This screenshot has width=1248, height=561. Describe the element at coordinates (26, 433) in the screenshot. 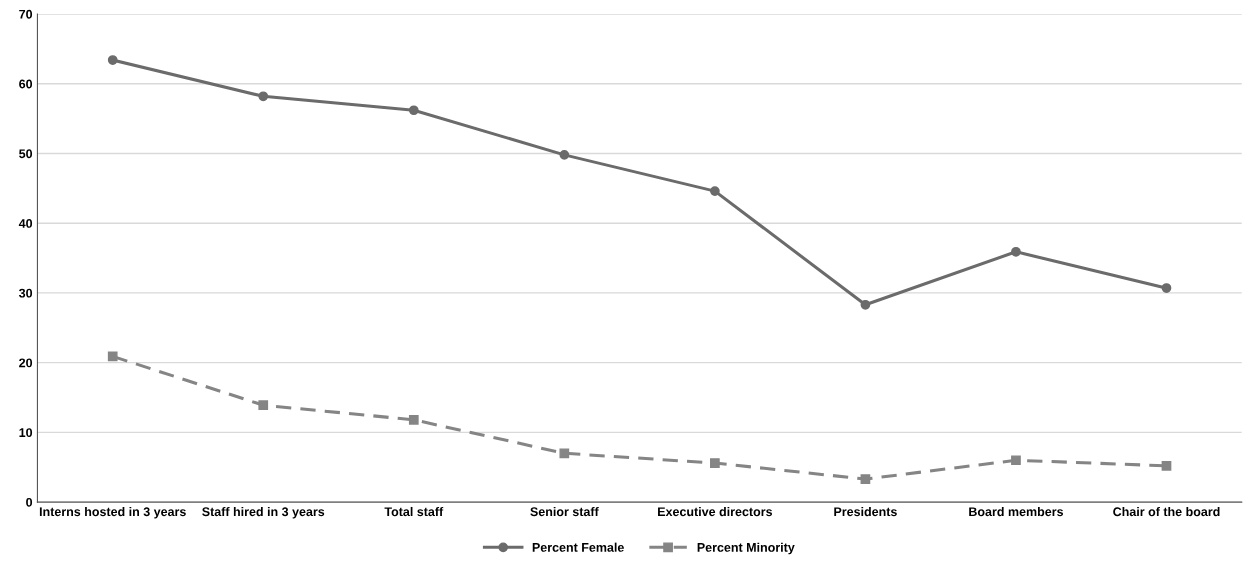

I see `y-tick-label: 10` at that location.